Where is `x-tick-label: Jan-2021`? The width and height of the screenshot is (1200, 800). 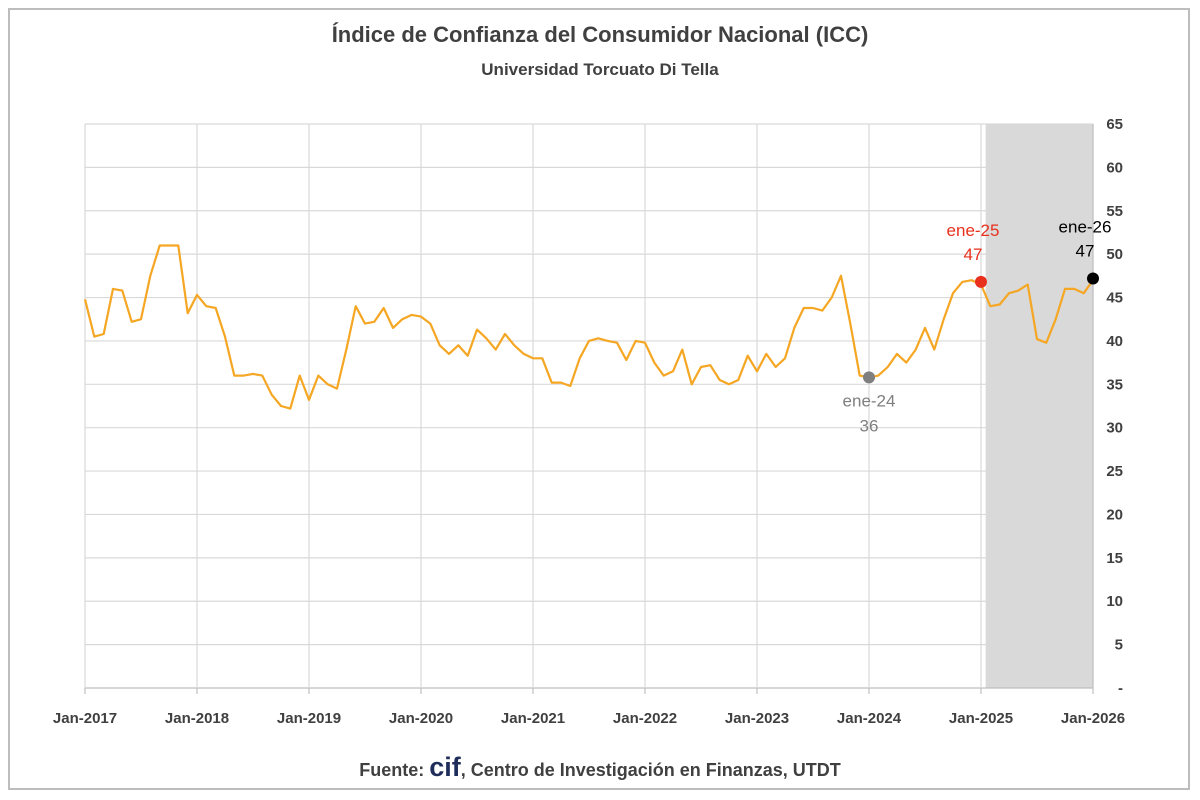 x-tick-label: Jan-2021 is located at coordinates (533, 718).